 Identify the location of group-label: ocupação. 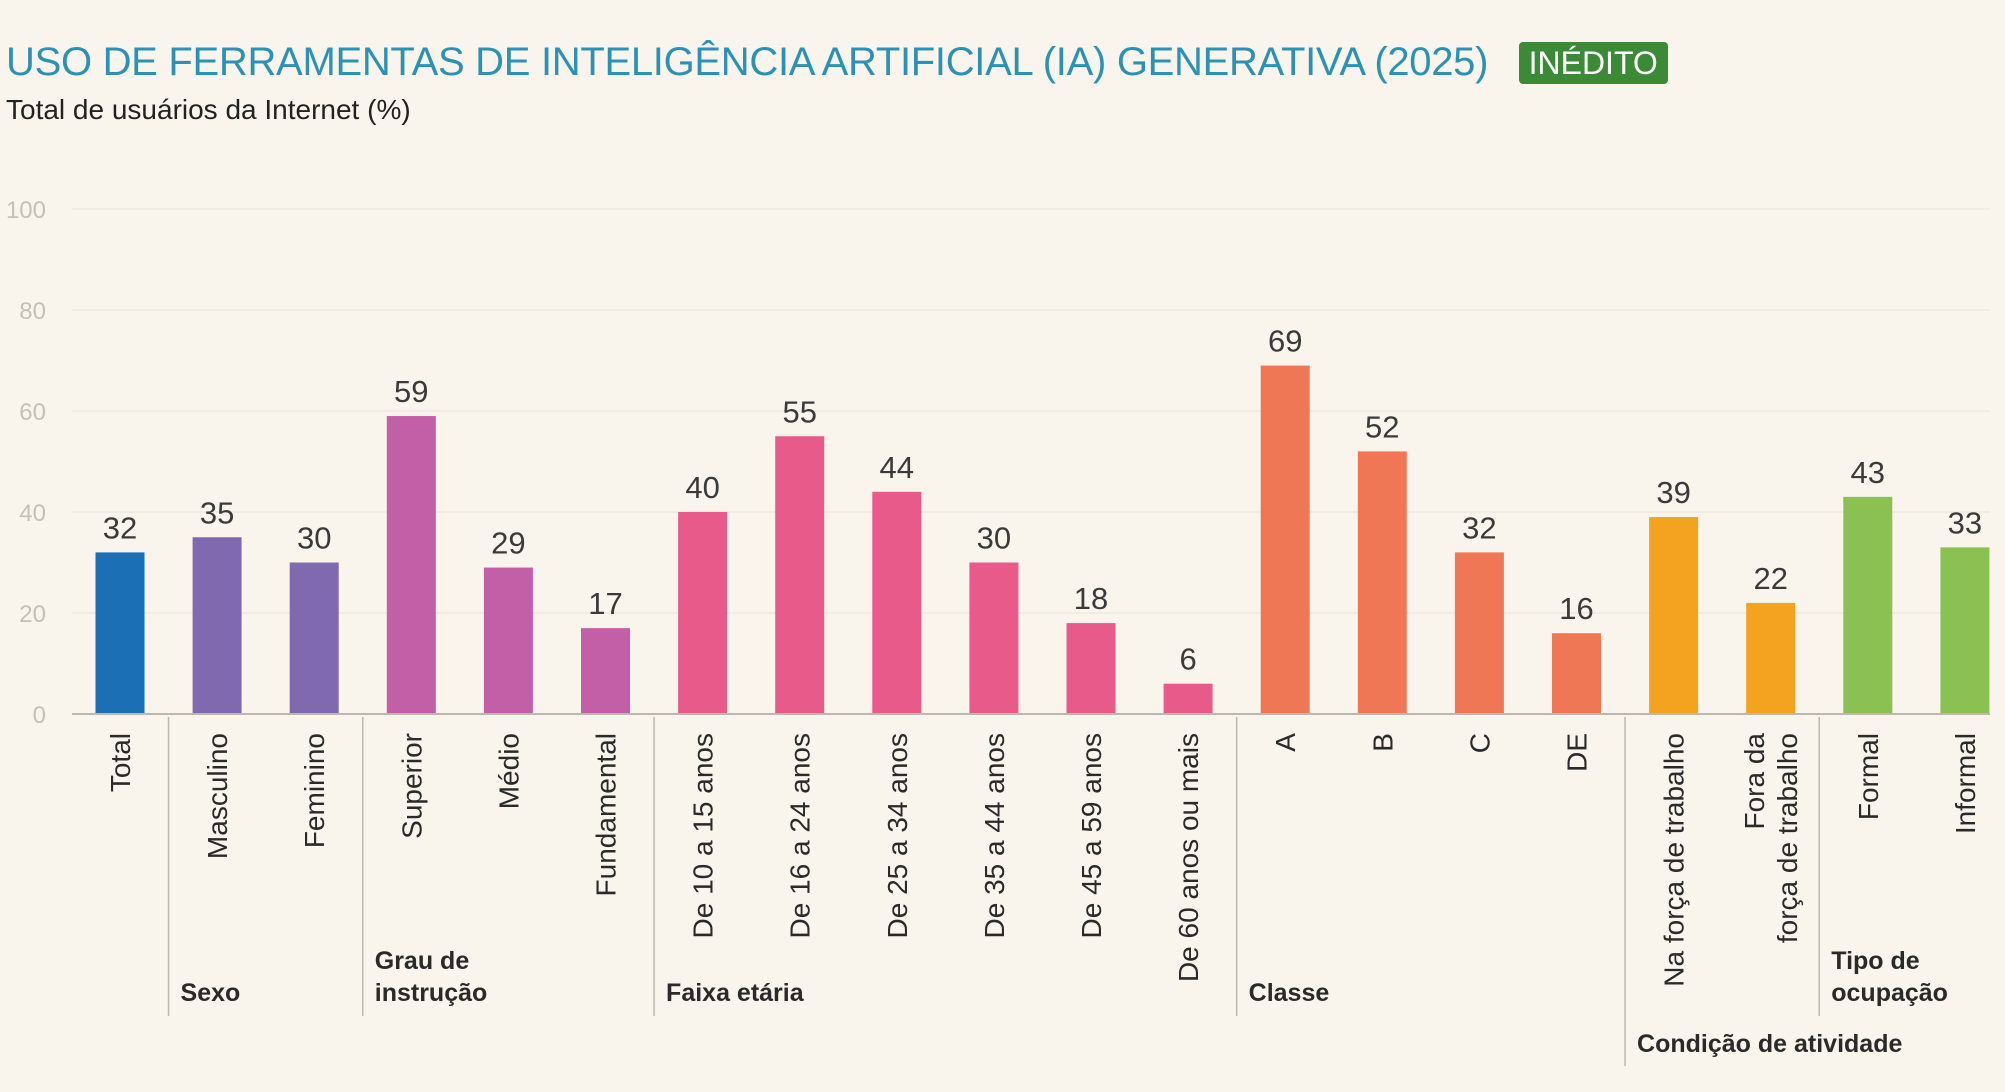
(1889, 993).